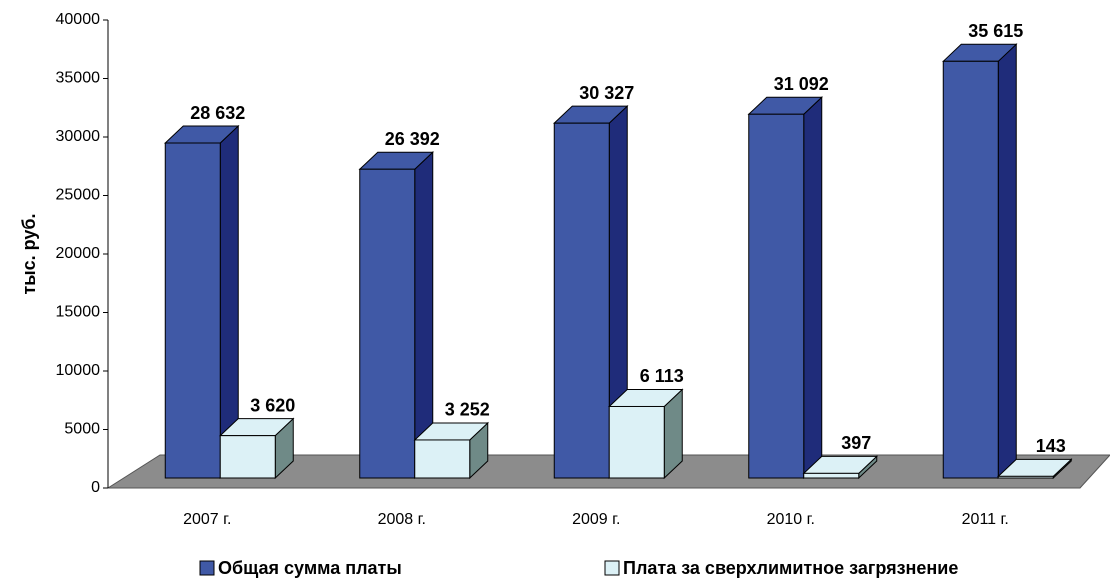  Describe the element at coordinates (995, 31) in the screenshot. I see `value-label: 35 615` at that location.